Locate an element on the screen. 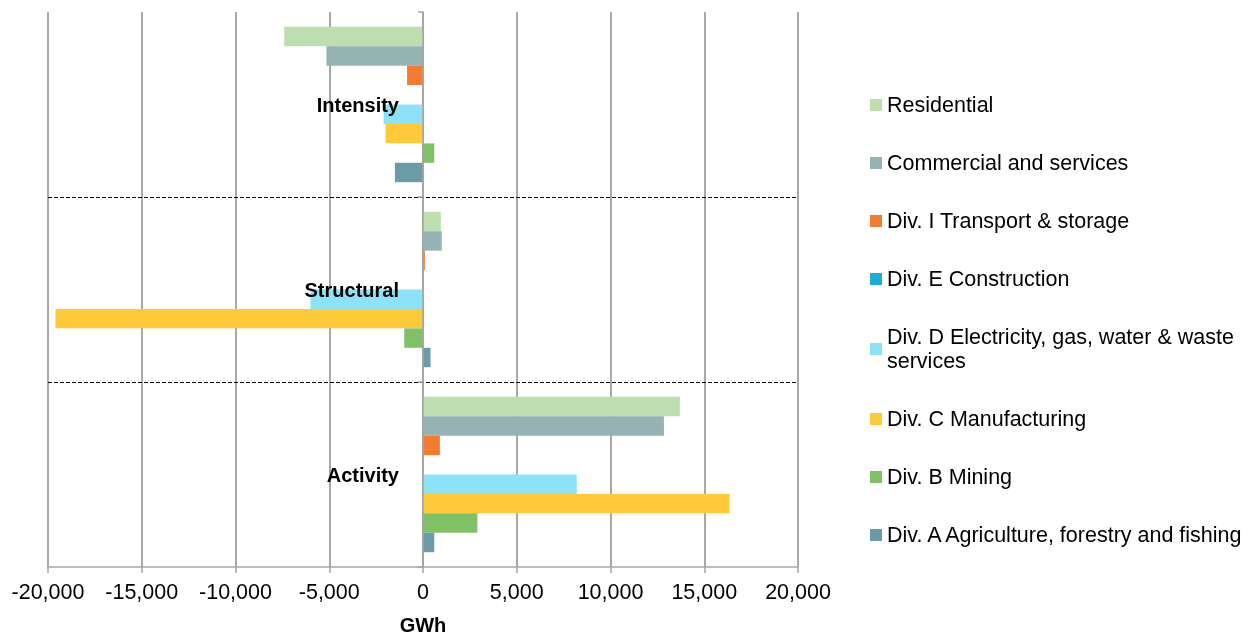 This screenshot has width=1251, height=640. x-tick-label: 15,000 is located at coordinates (704, 592).